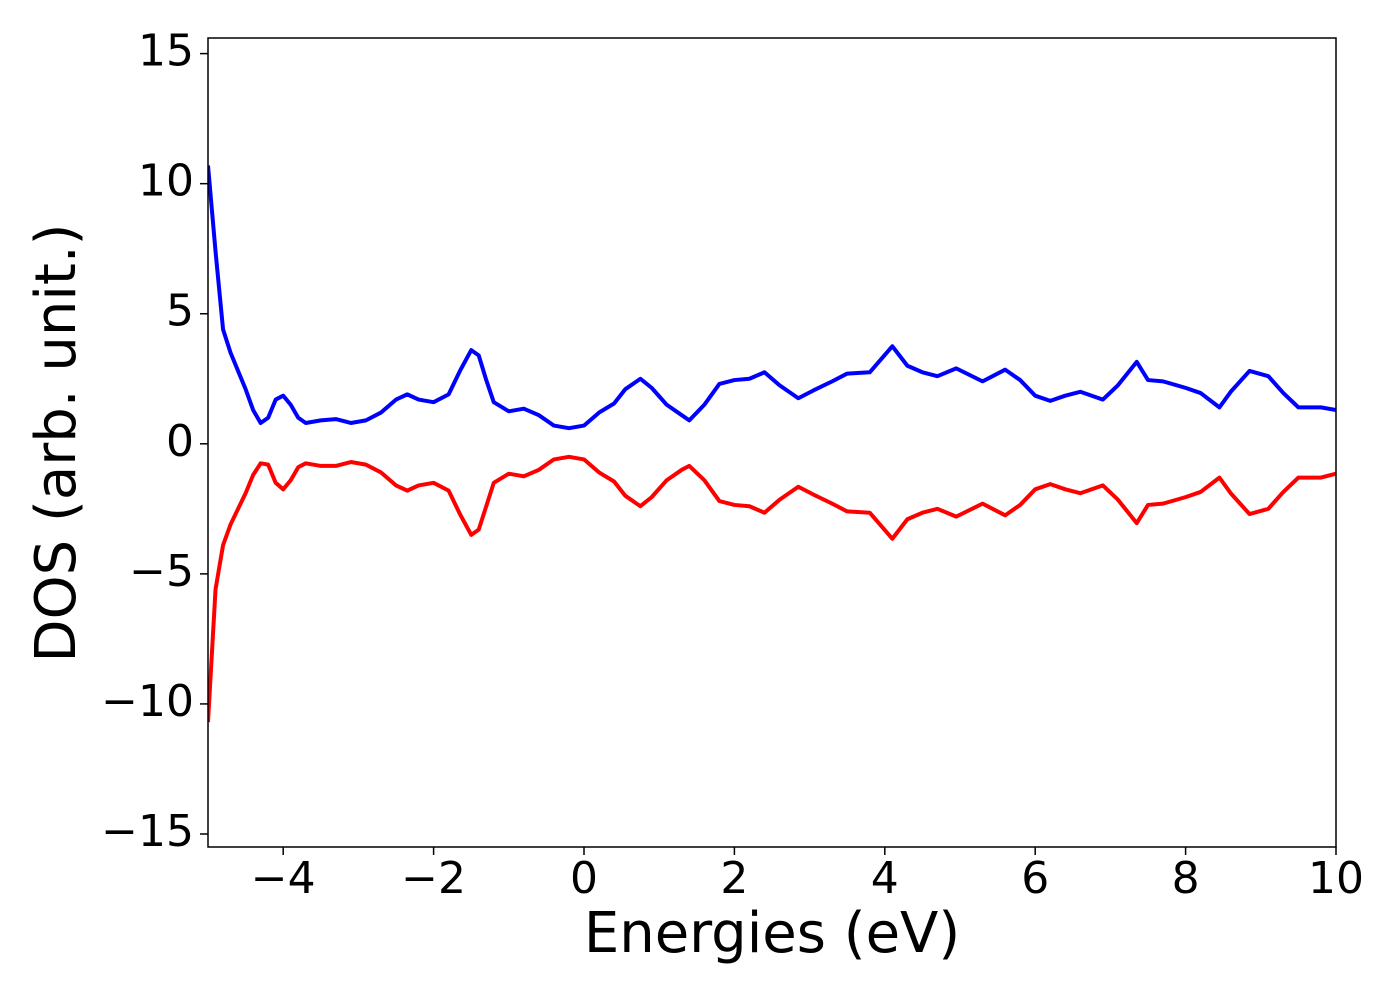 Image resolution: width=1400 pixels, height=1004 pixels. What do you see at coordinates (885, 878) in the screenshot?
I see `x-tick-label: 4` at bounding box center [885, 878].